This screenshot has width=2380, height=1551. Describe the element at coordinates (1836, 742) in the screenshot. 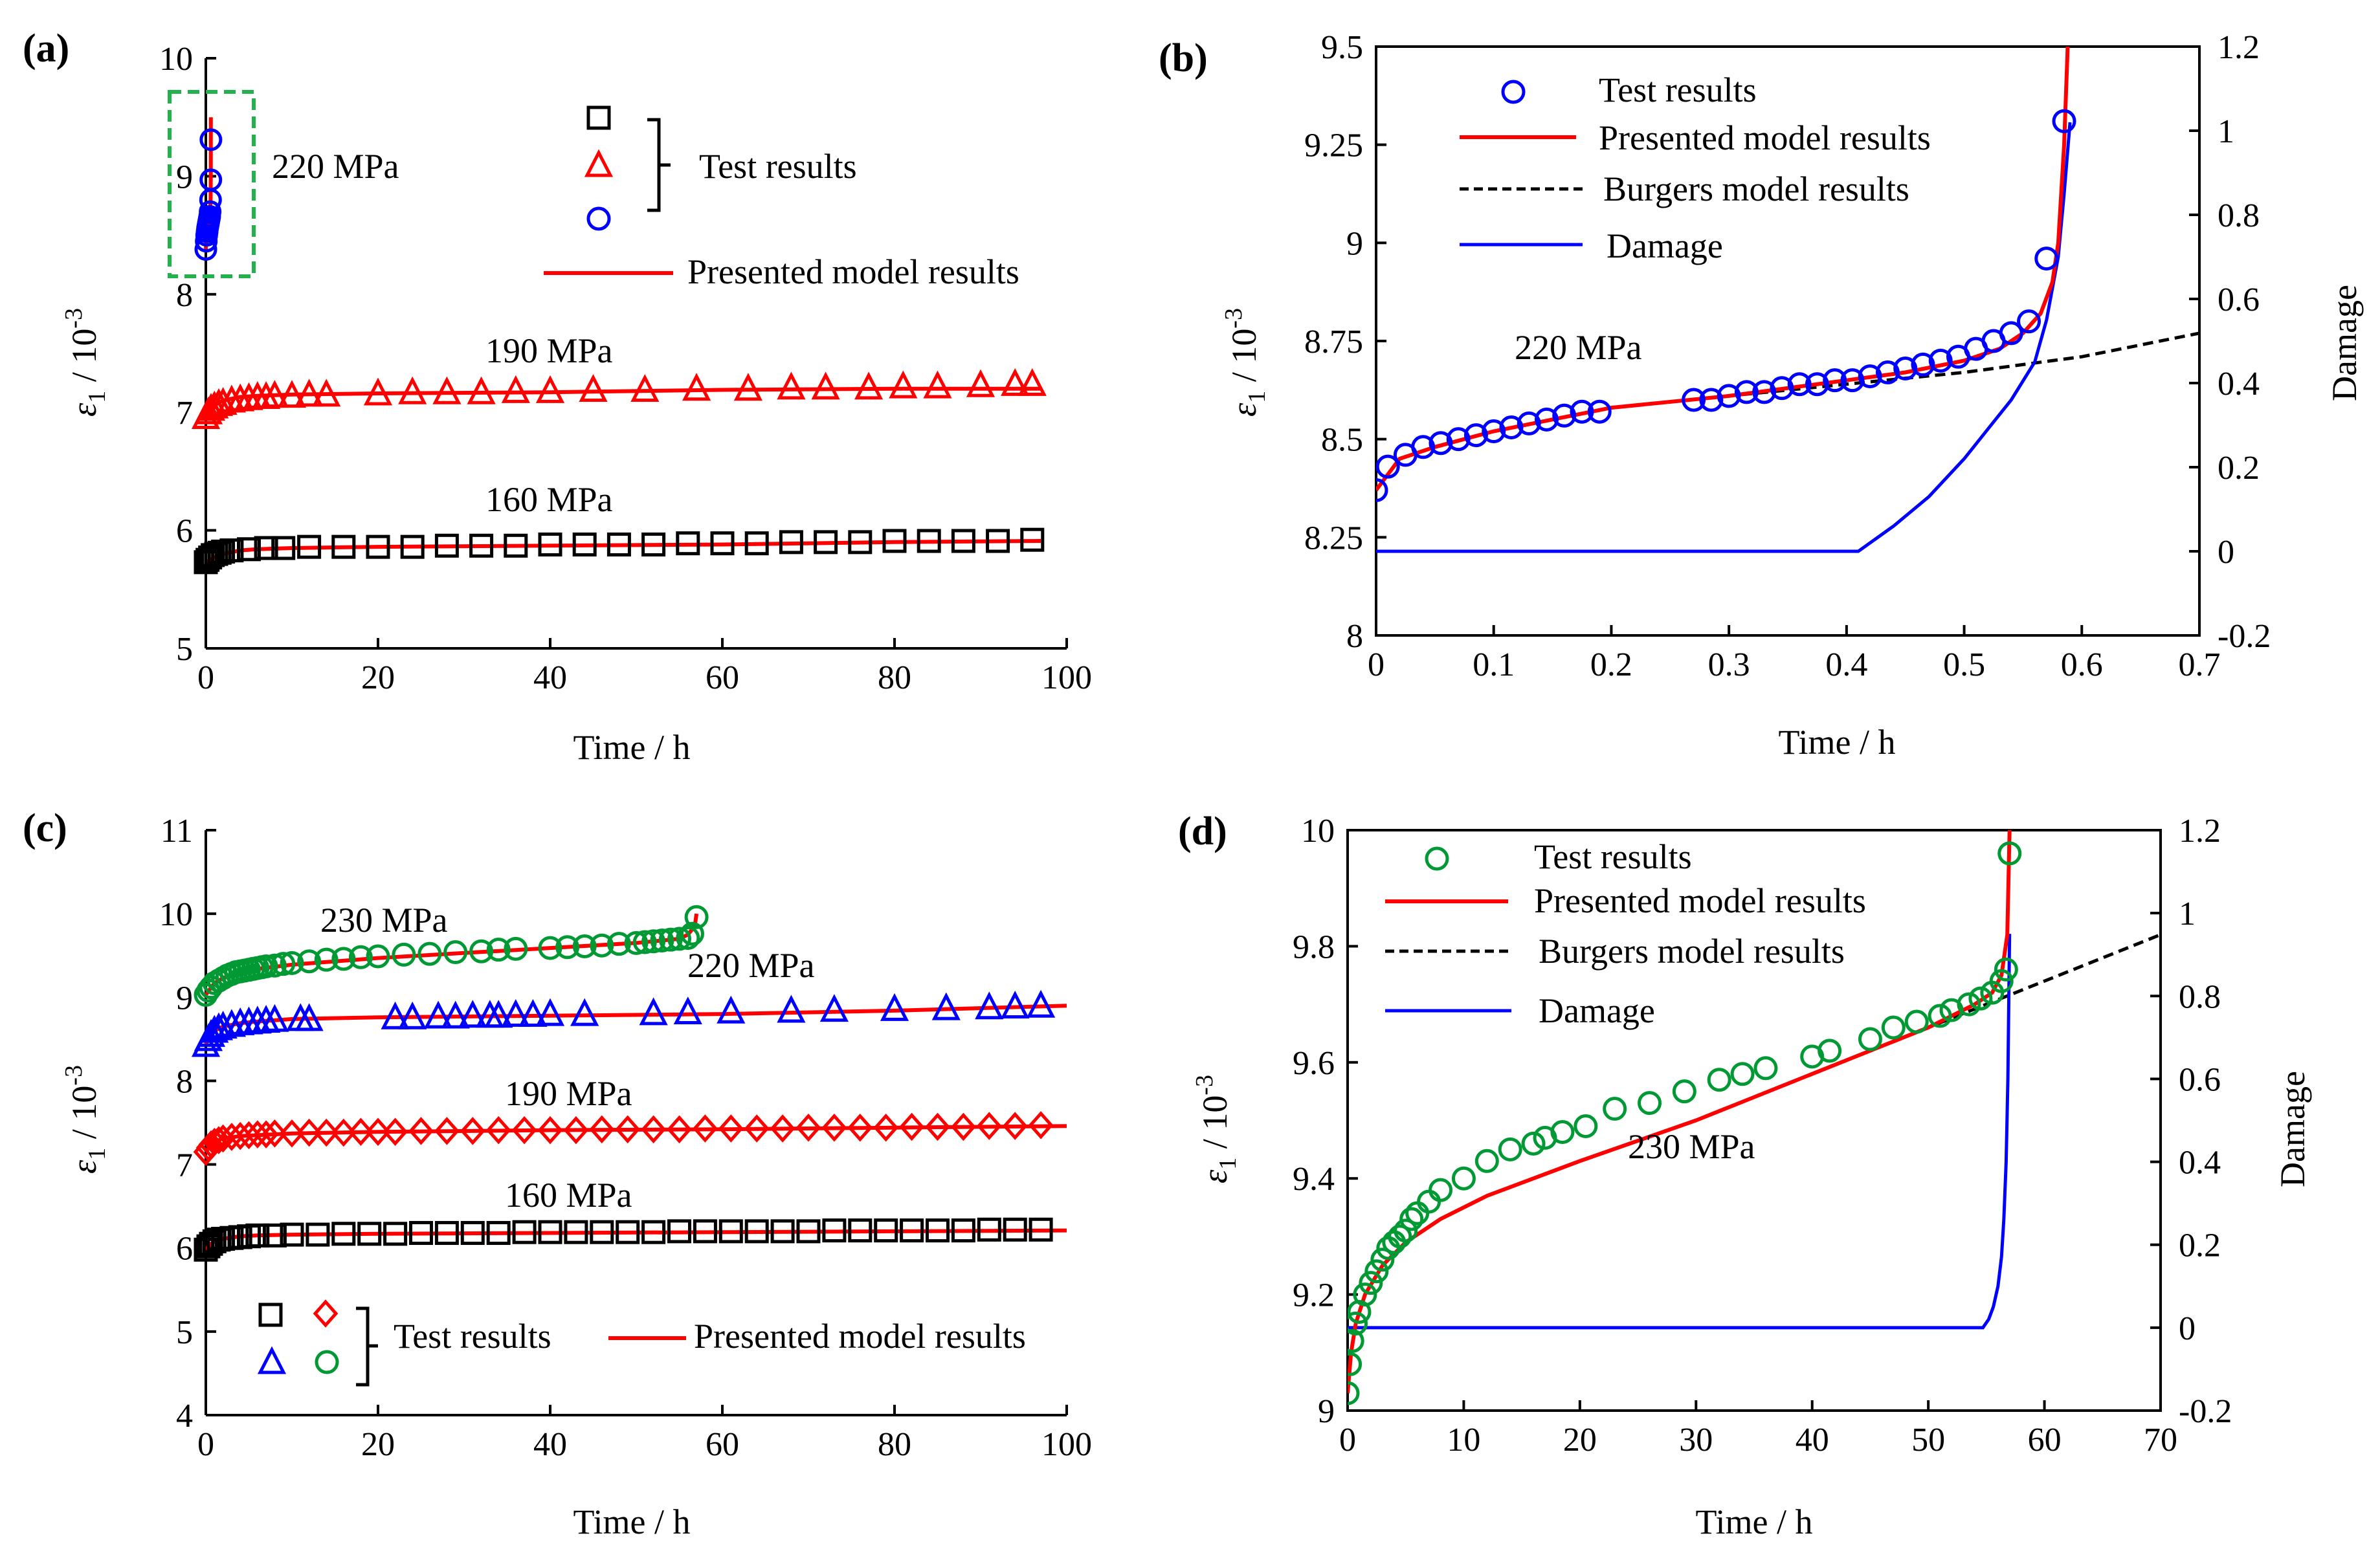

I see `panel-b-xlabel: Time / h` at that location.